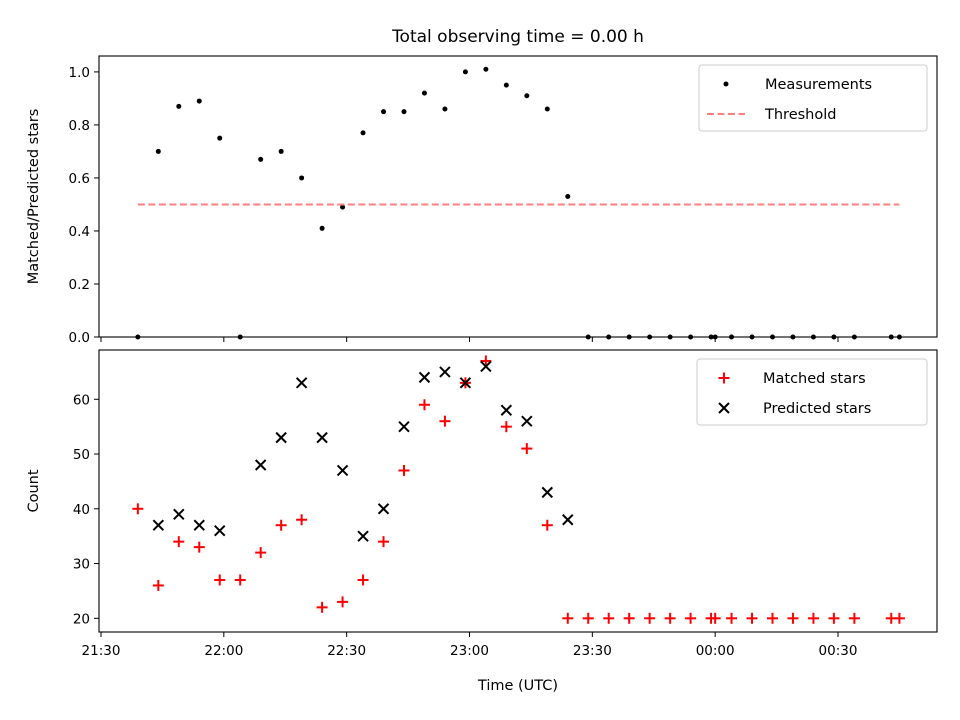  Describe the element at coordinates (79, 285) in the screenshot. I see `top-ytick-label: 0.2` at that location.